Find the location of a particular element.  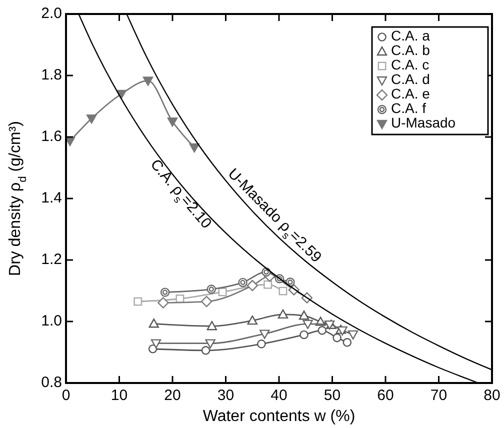

legend-label: C.A. d is located at coordinates (410, 79).